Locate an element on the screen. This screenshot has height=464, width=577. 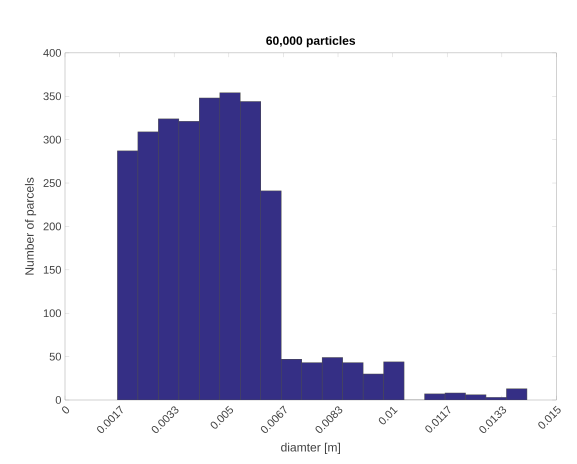
y-tick-label: 100 is located at coordinates (53, 313).